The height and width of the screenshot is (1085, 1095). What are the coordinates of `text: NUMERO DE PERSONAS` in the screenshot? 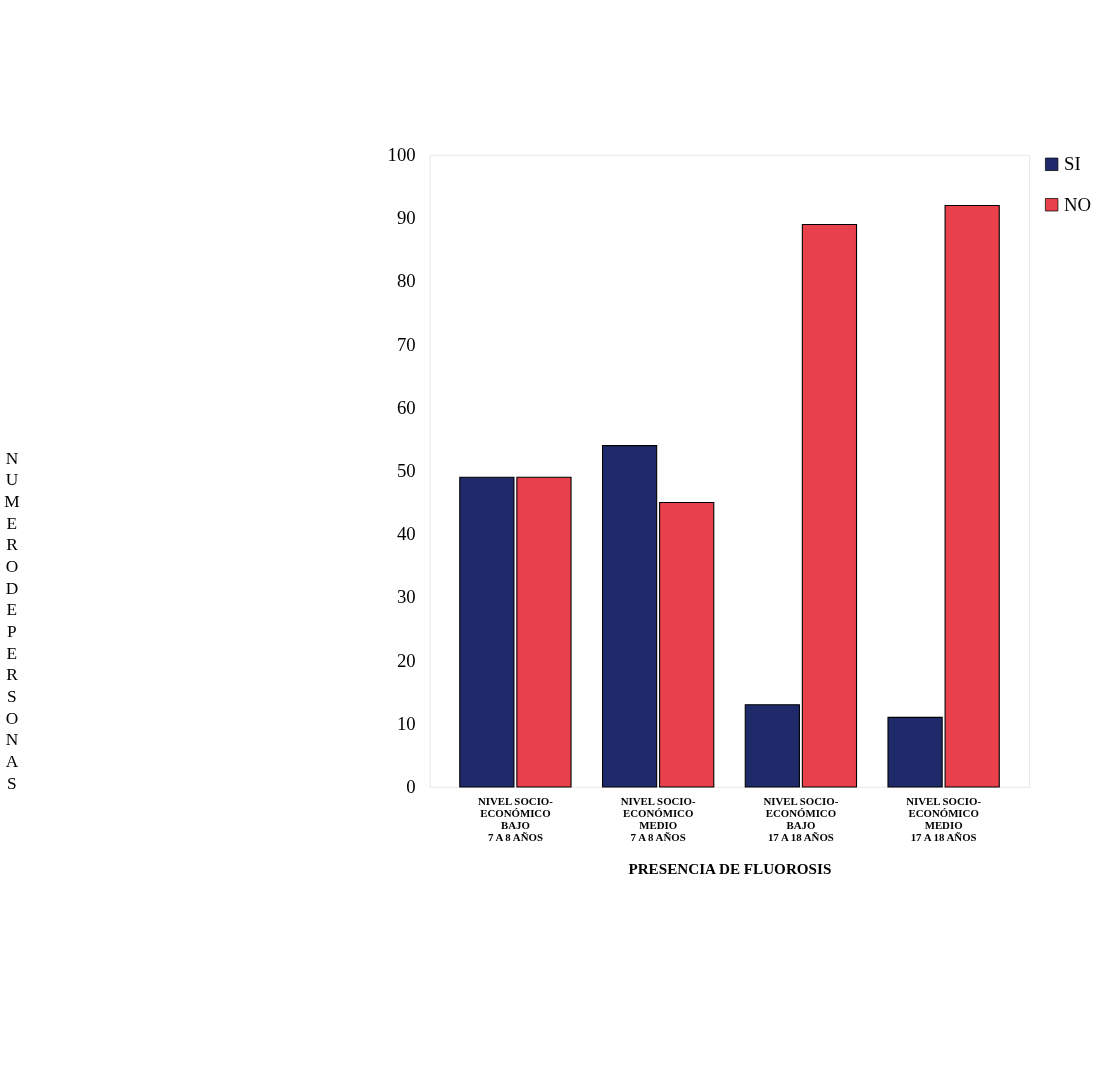 It's located at (12, 620).